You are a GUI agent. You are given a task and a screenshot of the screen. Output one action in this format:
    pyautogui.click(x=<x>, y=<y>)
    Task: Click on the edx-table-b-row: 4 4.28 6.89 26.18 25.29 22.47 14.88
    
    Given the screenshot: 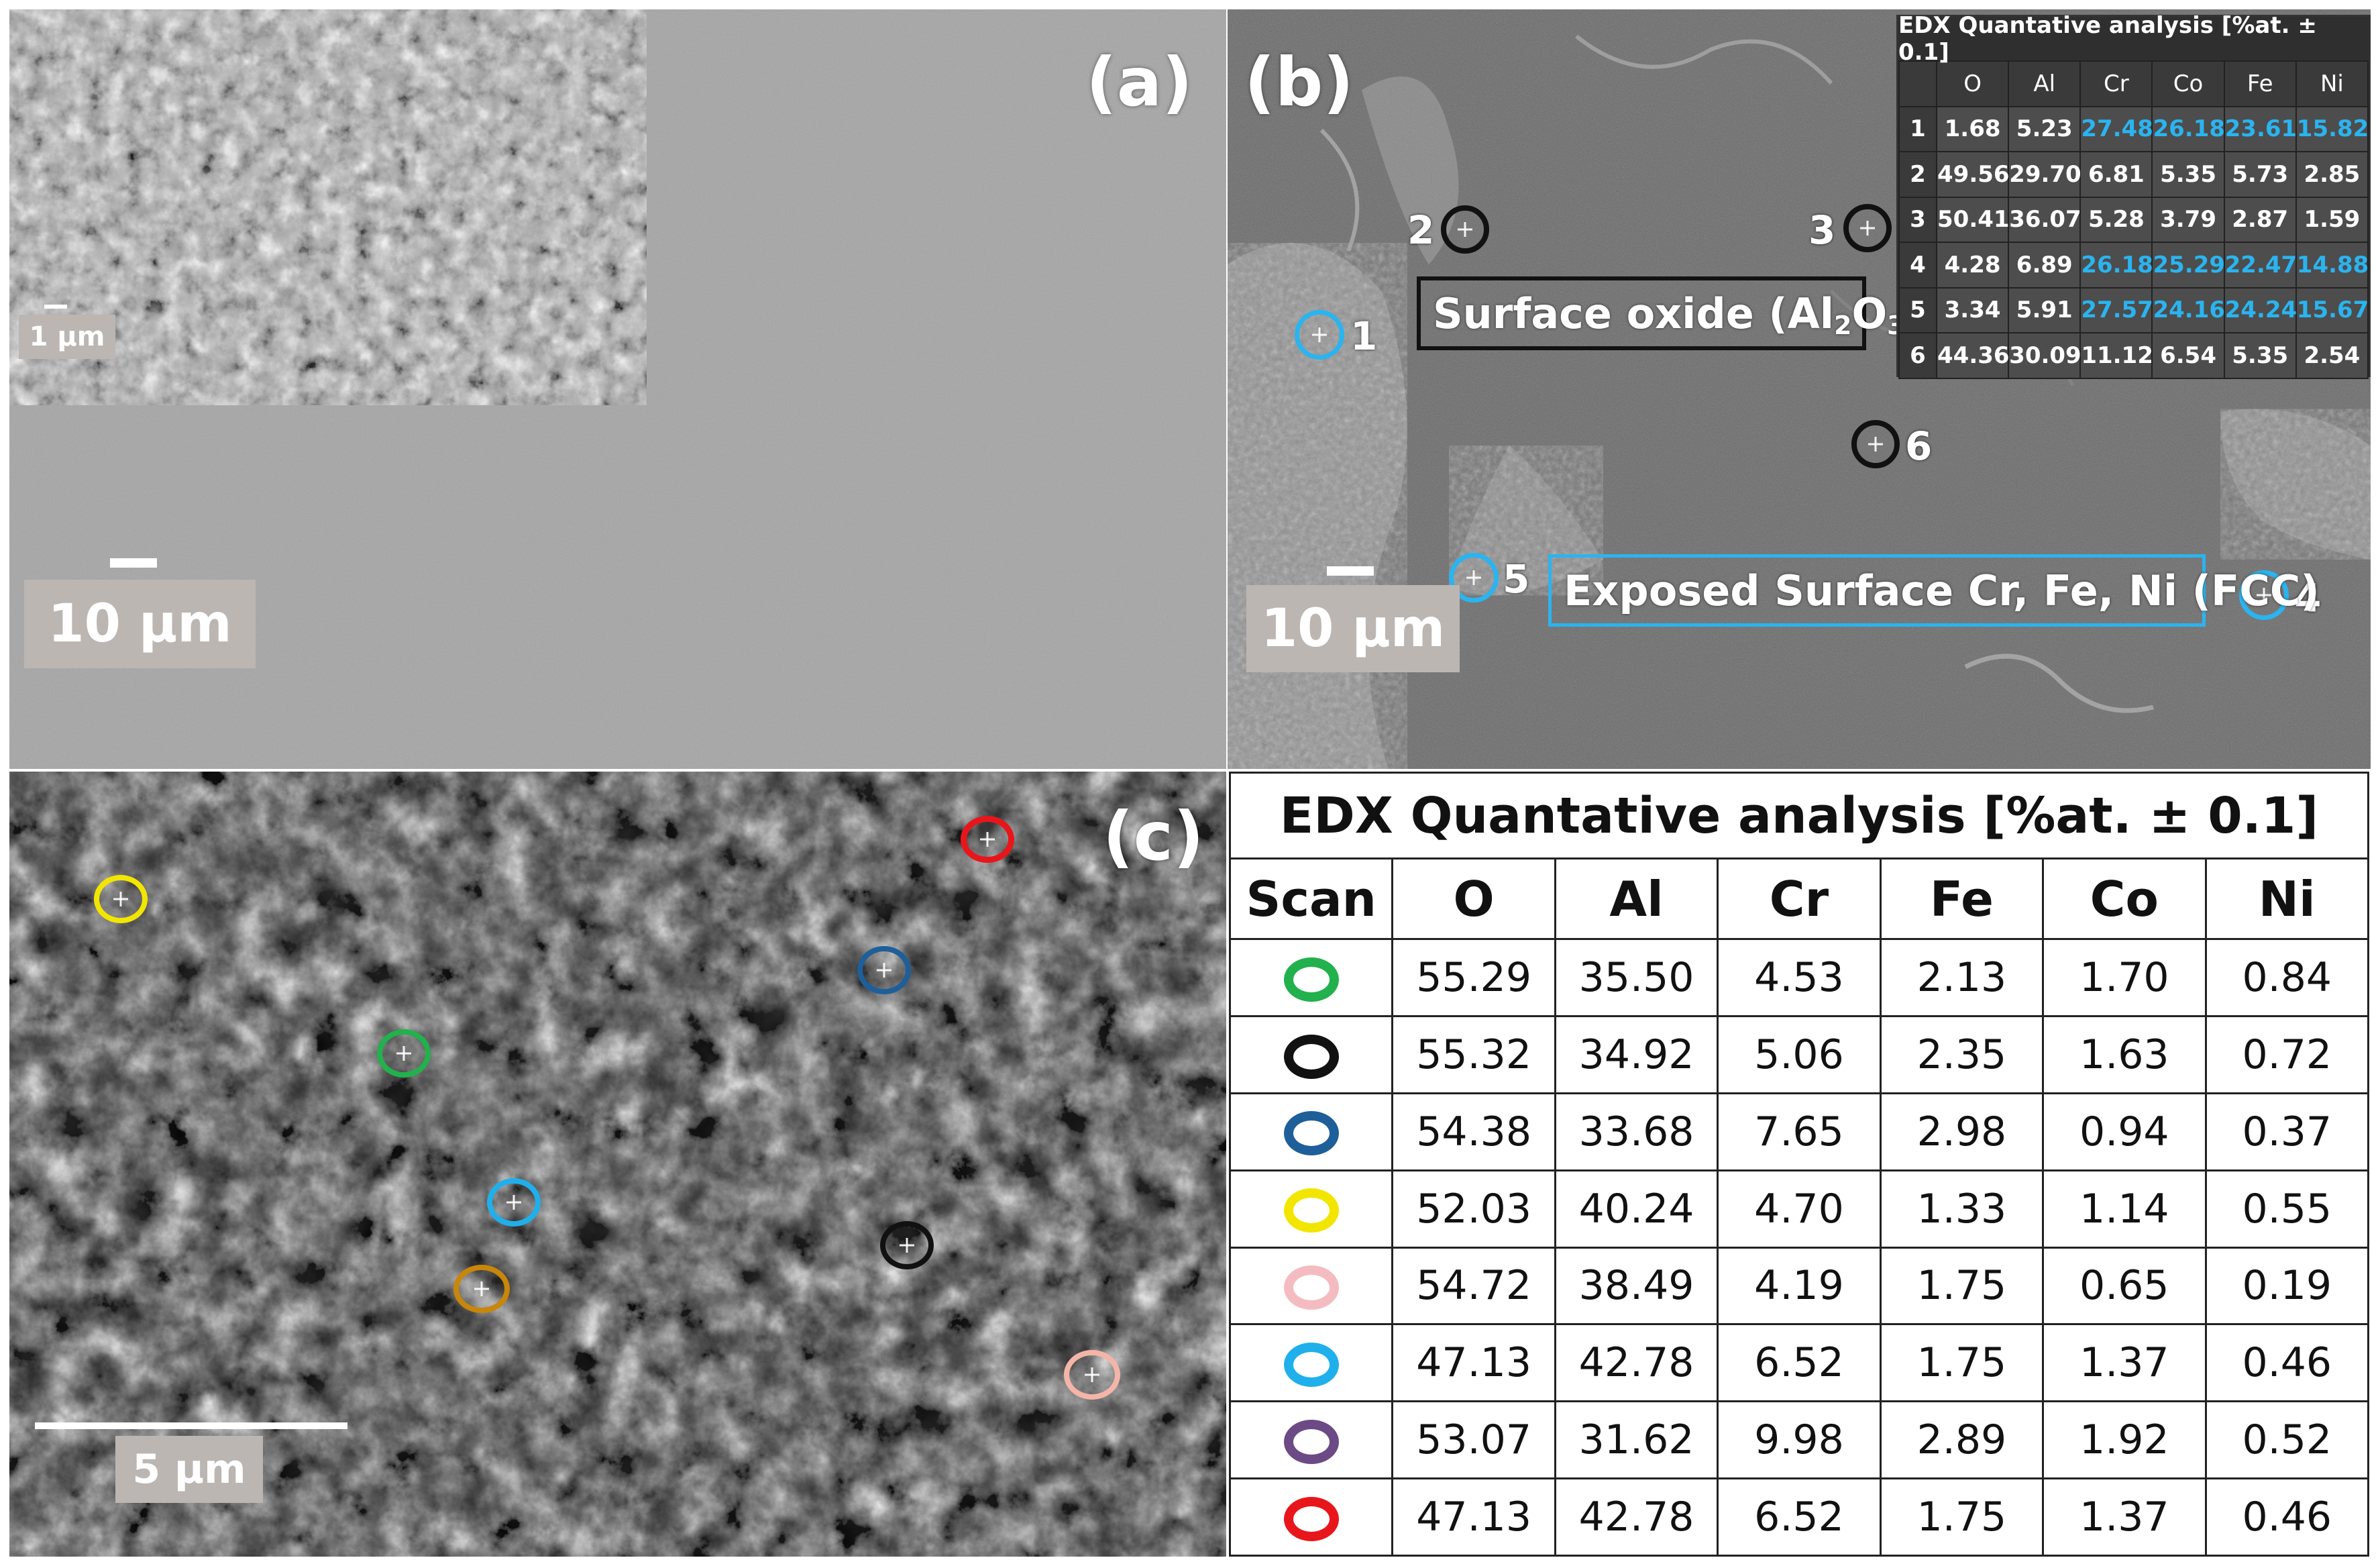 What is the action you would take?
    pyautogui.click(x=2133, y=265)
    